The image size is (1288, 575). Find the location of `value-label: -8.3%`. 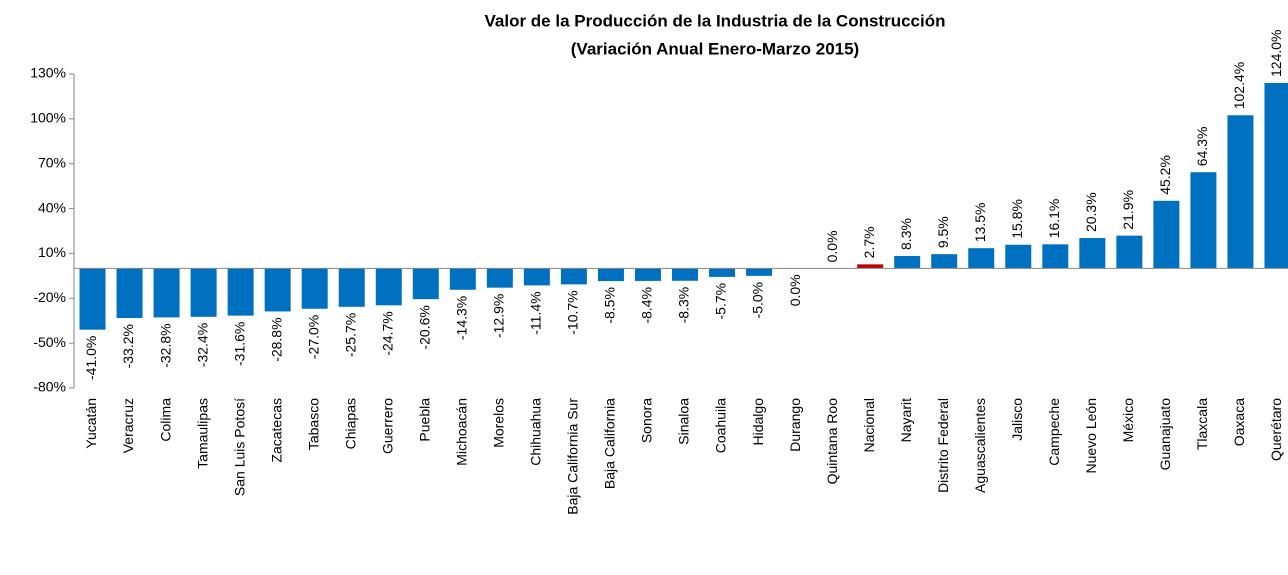

value-label: -8.3% is located at coordinates (684, 305).